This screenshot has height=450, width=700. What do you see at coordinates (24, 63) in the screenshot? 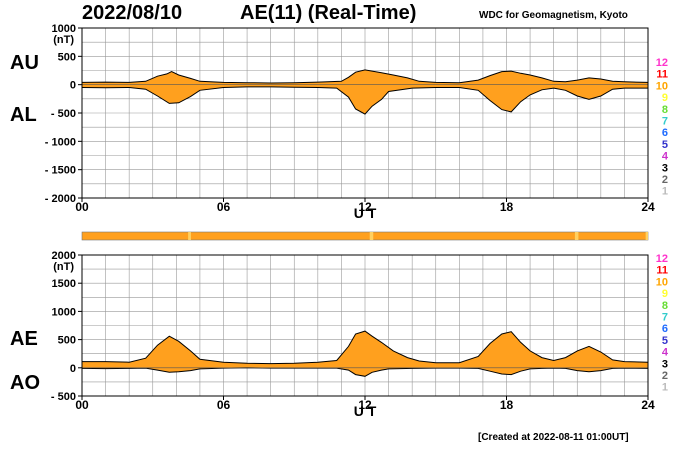
I see `au-series-label: AU` at bounding box center [24, 63].